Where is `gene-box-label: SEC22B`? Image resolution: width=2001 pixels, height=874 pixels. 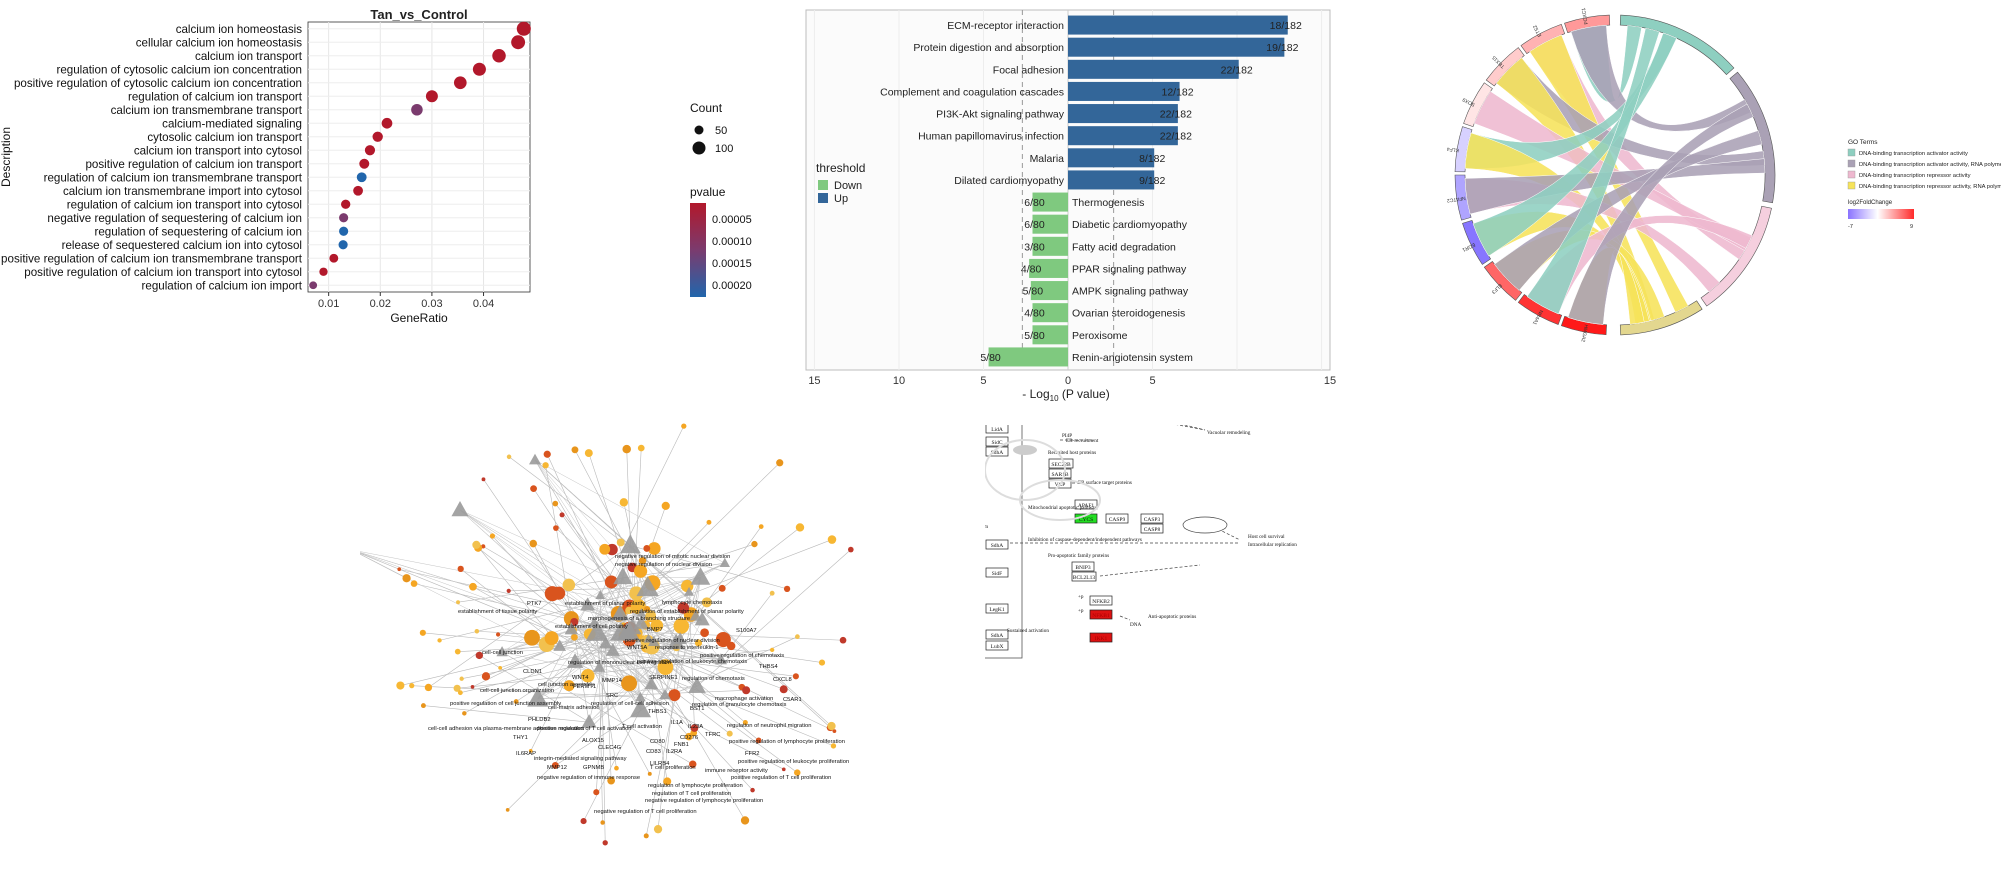
gene-box-label: SEC22B is located at coordinates (1061, 465).